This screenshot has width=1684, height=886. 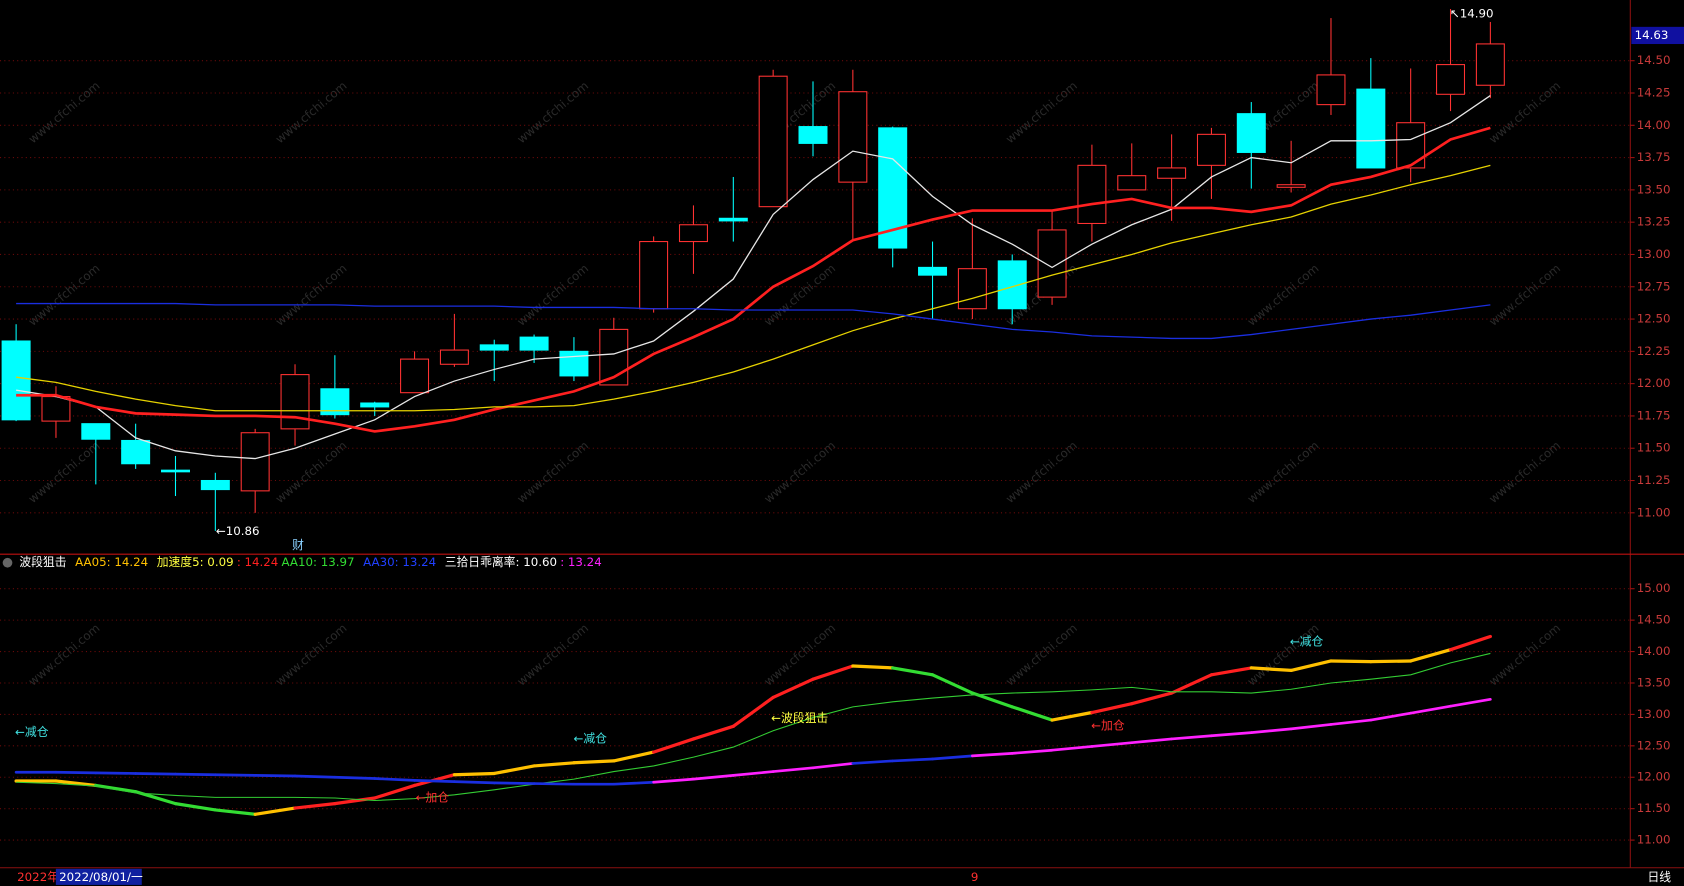 I want to click on legend-entry: : 13.24, so click(x=581, y=562).